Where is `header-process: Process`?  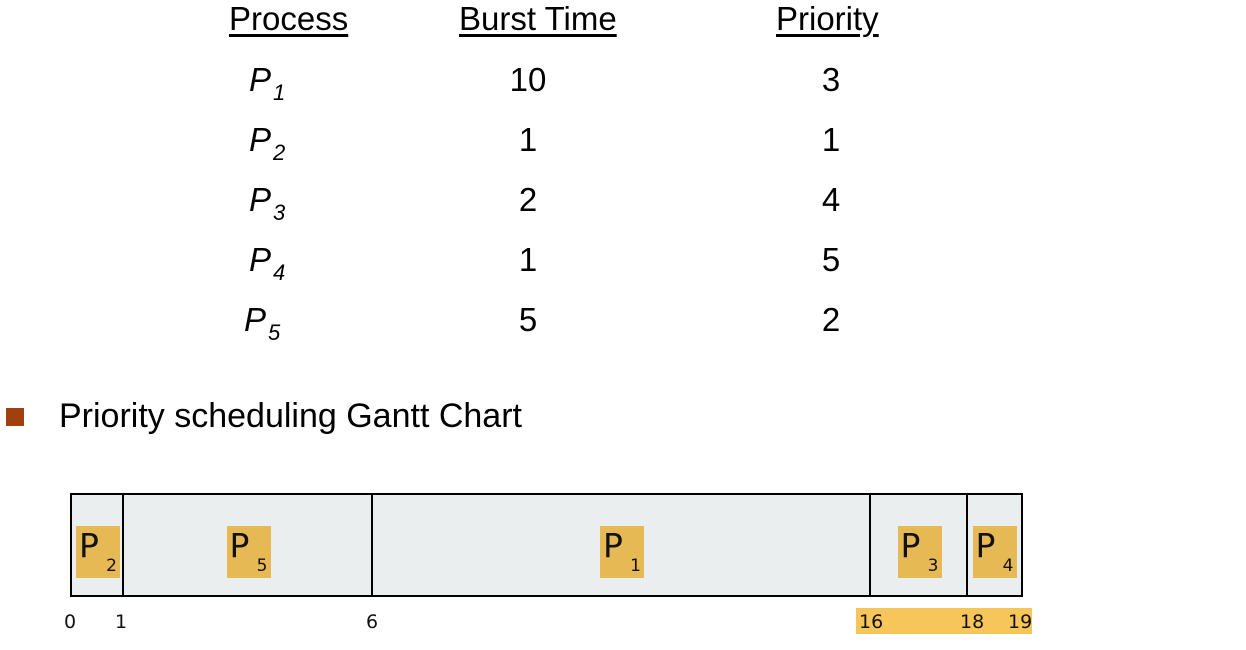 header-process: Process is located at coordinates (289, 18).